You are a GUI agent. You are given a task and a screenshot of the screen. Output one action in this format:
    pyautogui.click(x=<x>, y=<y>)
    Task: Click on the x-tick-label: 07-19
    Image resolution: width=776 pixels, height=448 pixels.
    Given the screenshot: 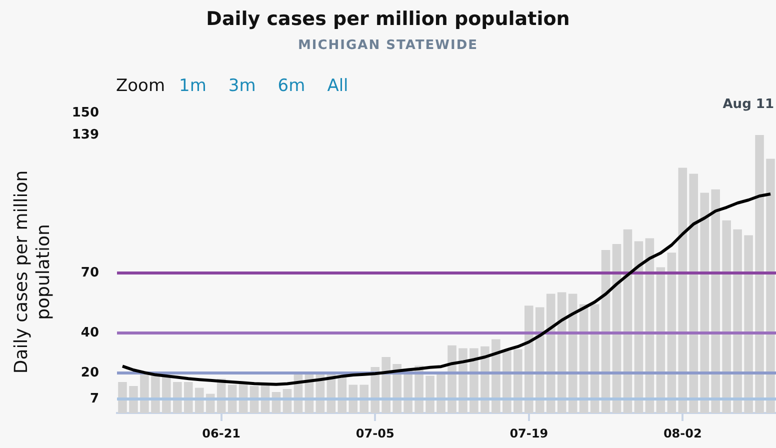 What is the action you would take?
    pyautogui.click(x=529, y=433)
    